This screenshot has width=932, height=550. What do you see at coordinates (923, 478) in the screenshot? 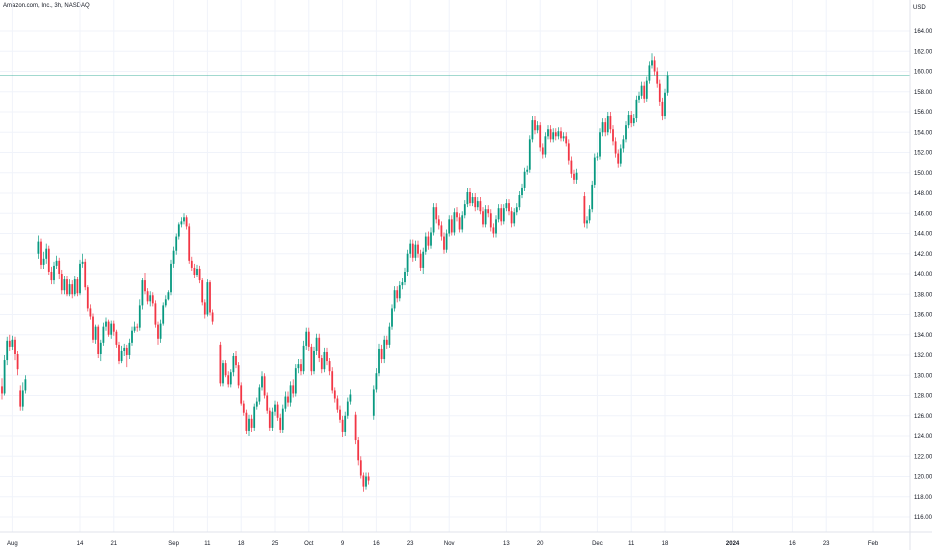
I see `y-tick-label: 120.00` at bounding box center [923, 478].